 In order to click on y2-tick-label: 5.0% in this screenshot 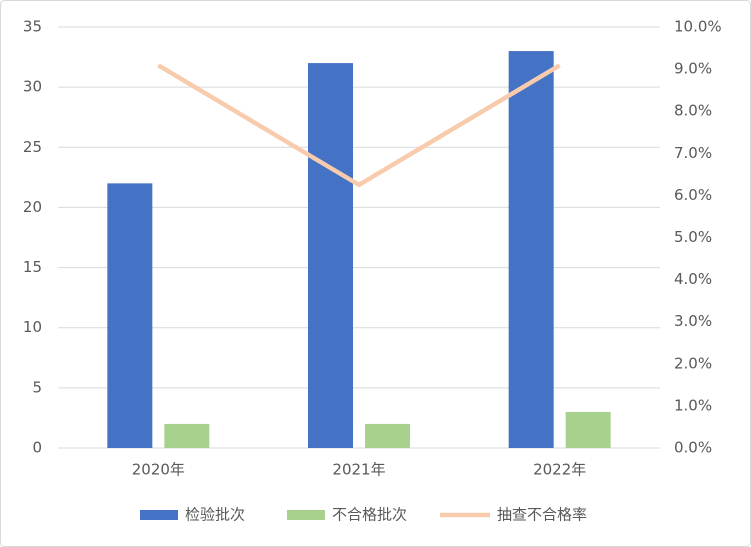, I will do `click(693, 237)`.